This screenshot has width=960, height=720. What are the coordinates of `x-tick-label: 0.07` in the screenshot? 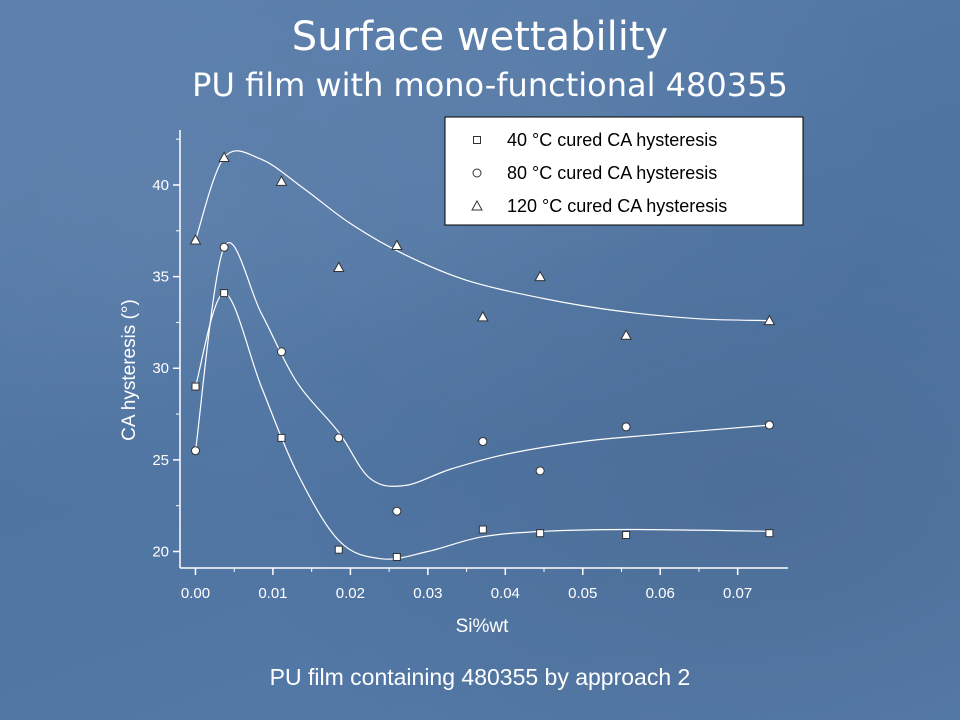 It's located at (737, 593).